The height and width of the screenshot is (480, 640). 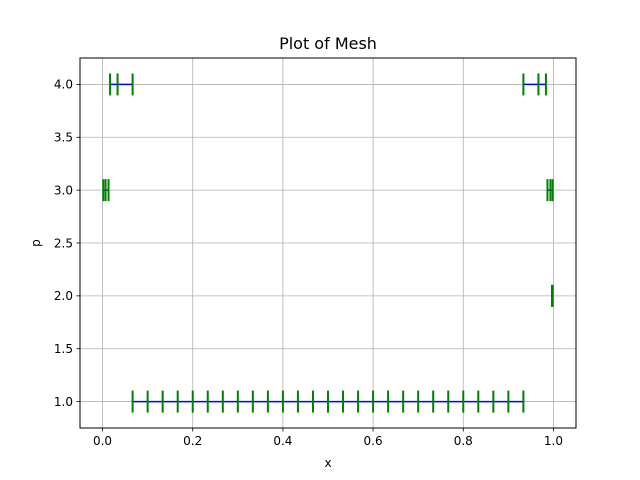 I want to click on x-tick-label: 0.4, so click(x=282, y=441).